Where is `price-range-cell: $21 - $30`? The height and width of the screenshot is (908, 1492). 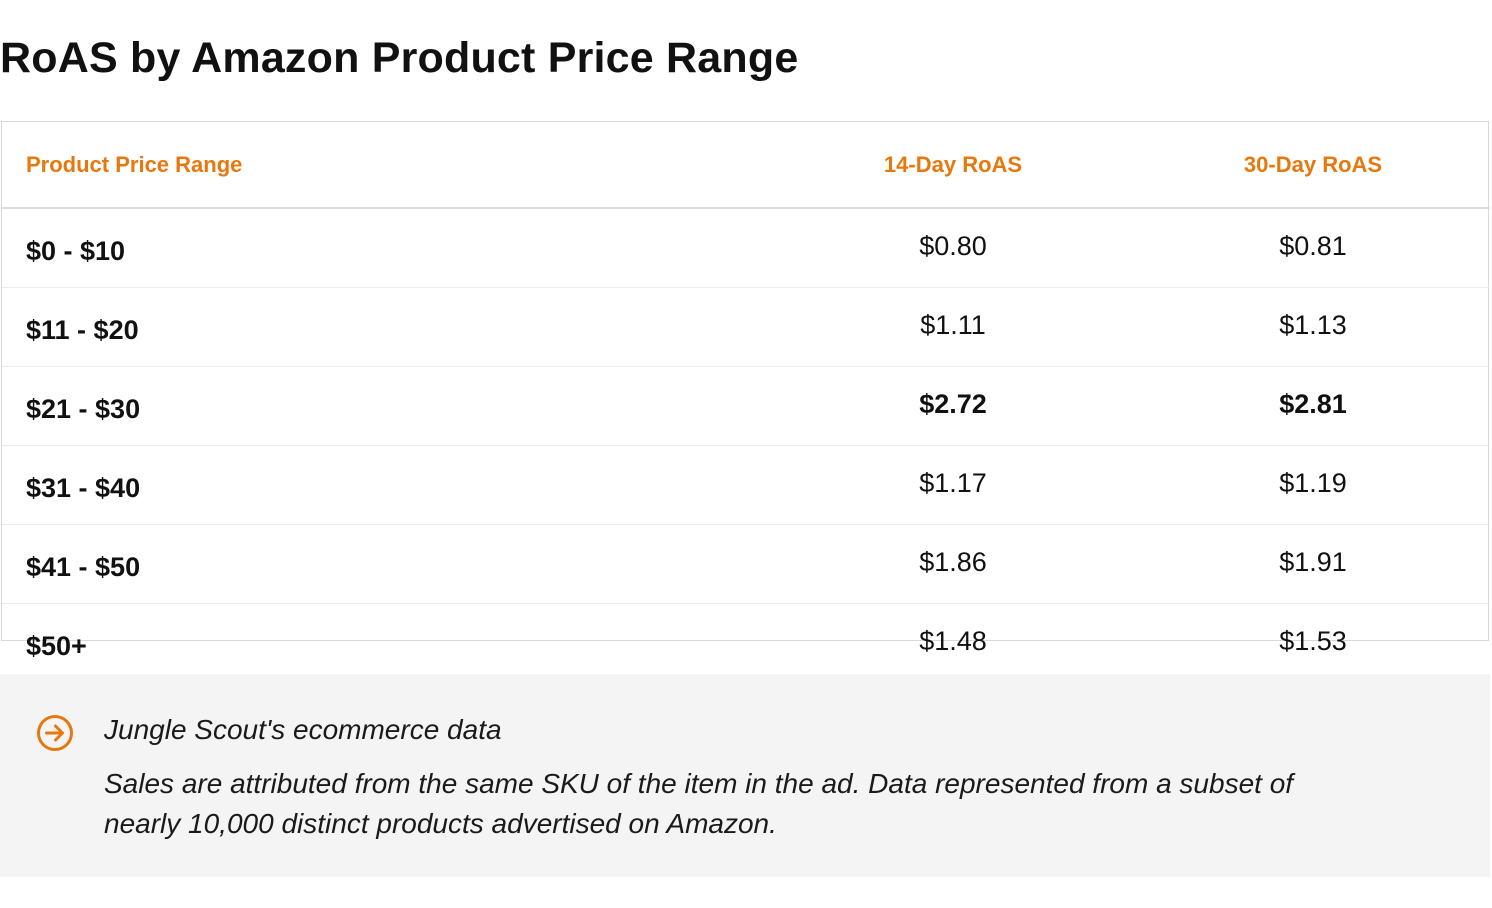
price-range-cell: $21 - $30 is located at coordinates (386, 406).